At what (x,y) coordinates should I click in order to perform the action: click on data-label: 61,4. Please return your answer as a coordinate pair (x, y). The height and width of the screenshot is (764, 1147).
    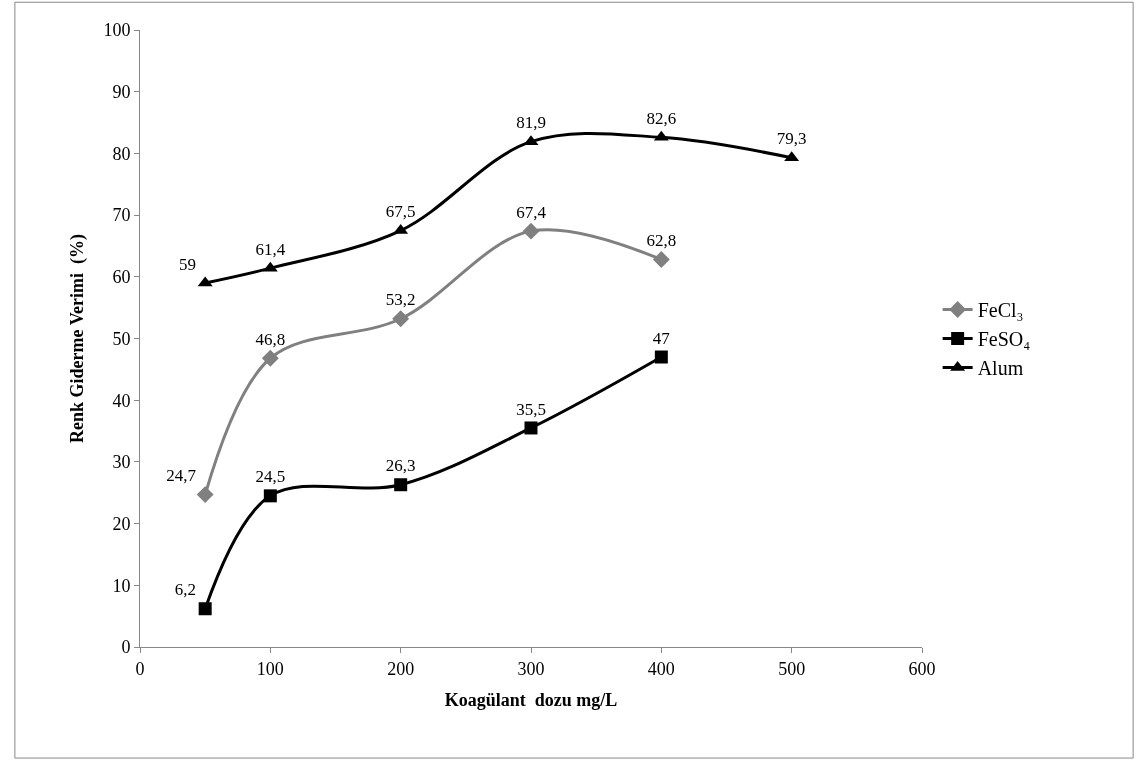
    Looking at the image, I should click on (270, 249).